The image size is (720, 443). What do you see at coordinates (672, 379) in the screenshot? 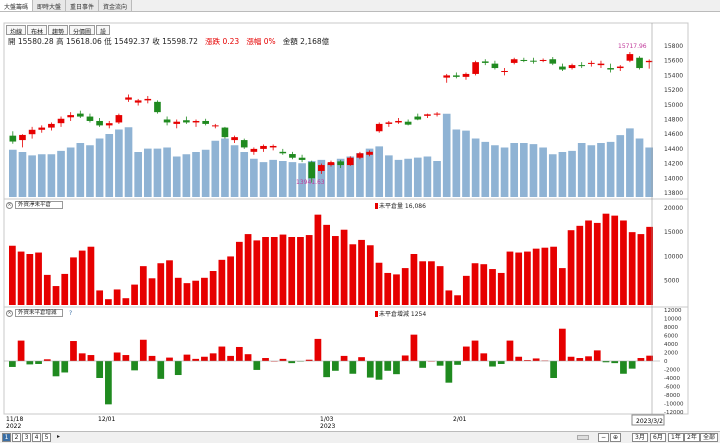
I see `oi-change-tick-label: -4000` at bounding box center [672, 379].